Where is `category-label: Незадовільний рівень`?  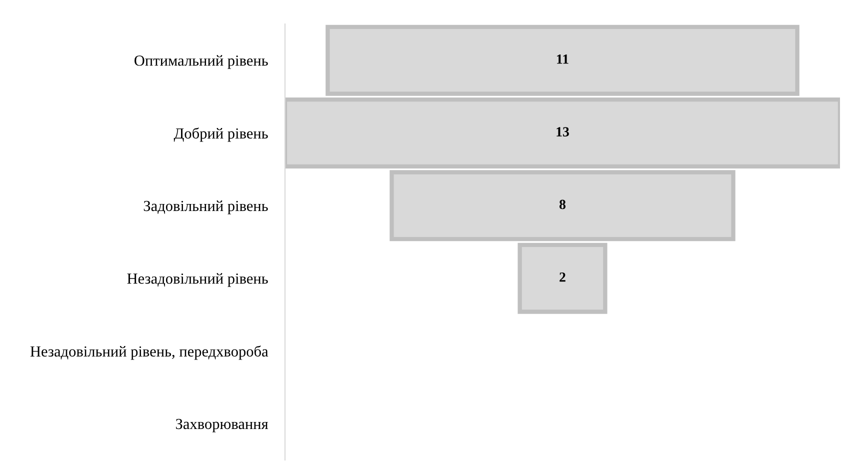
category-label: Незадовільний рівень is located at coordinates (197, 280).